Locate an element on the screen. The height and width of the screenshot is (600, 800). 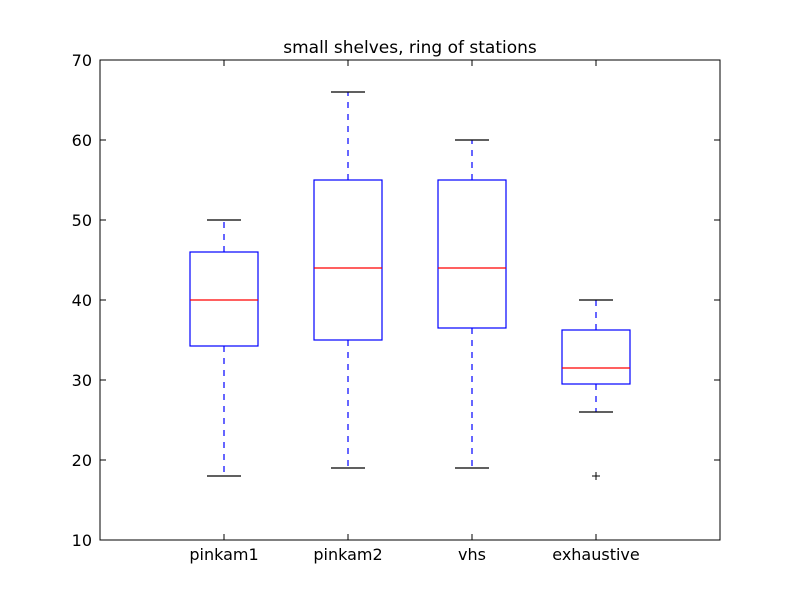
x-tick-label: pinkam2 is located at coordinates (347, 554).